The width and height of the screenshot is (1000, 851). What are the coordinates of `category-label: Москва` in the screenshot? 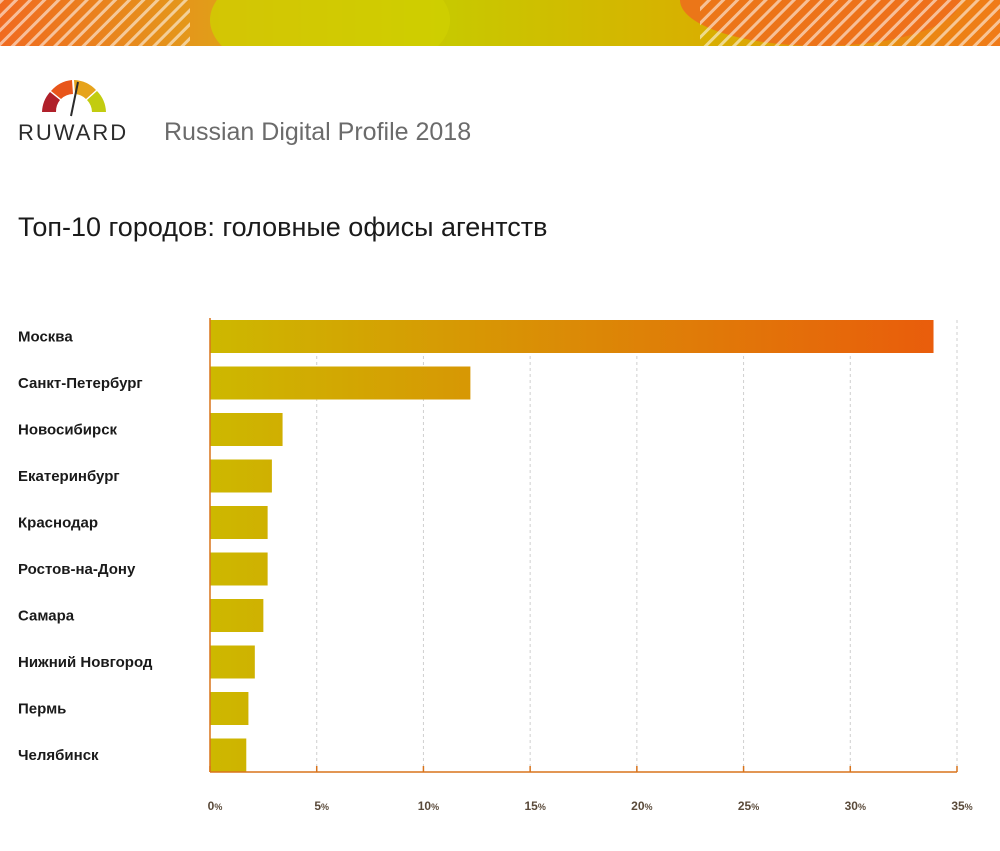 It's located at (45, 337).